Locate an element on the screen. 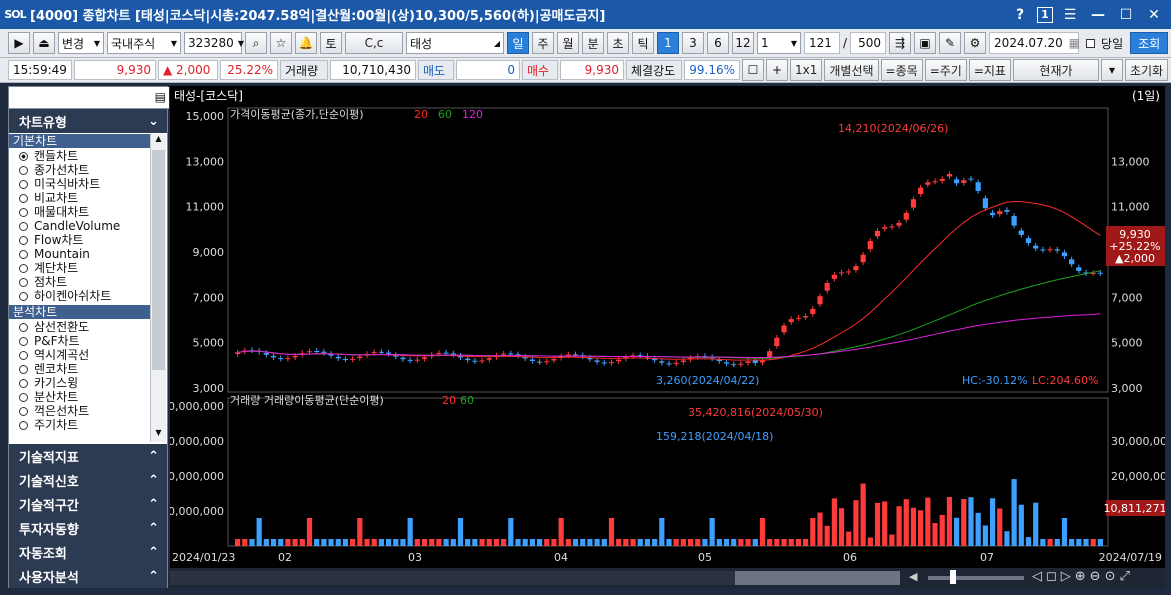 This screenshot has width=1171, height=595. sidebar-scrollbar: ▲ ▼ is located at coordinates (158, 288).